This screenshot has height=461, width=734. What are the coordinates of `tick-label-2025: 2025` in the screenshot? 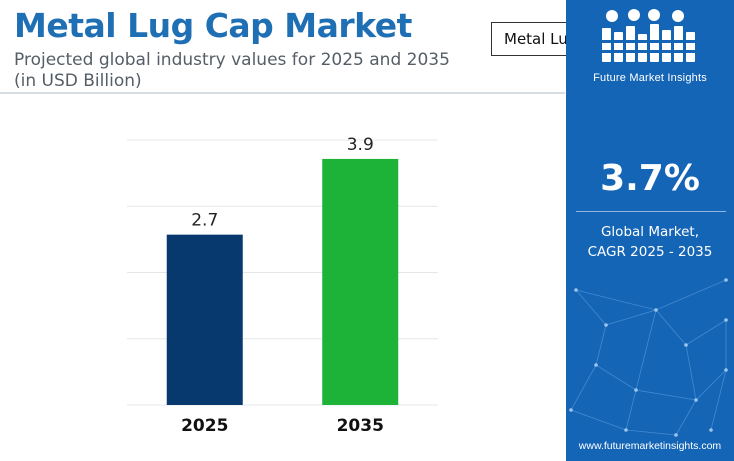 It's located at (204, 426).